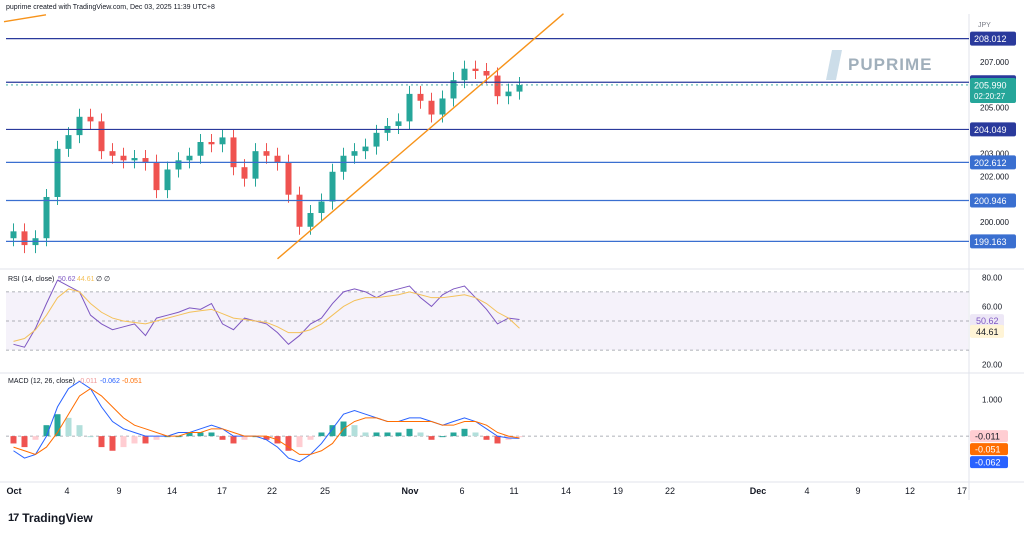 This screenshot has width=1024, height=534. What do you see at coordinates (990, 96) in the screenshot?
I see `countdown-label: 02:20:27` at bounding box center [990, 96].